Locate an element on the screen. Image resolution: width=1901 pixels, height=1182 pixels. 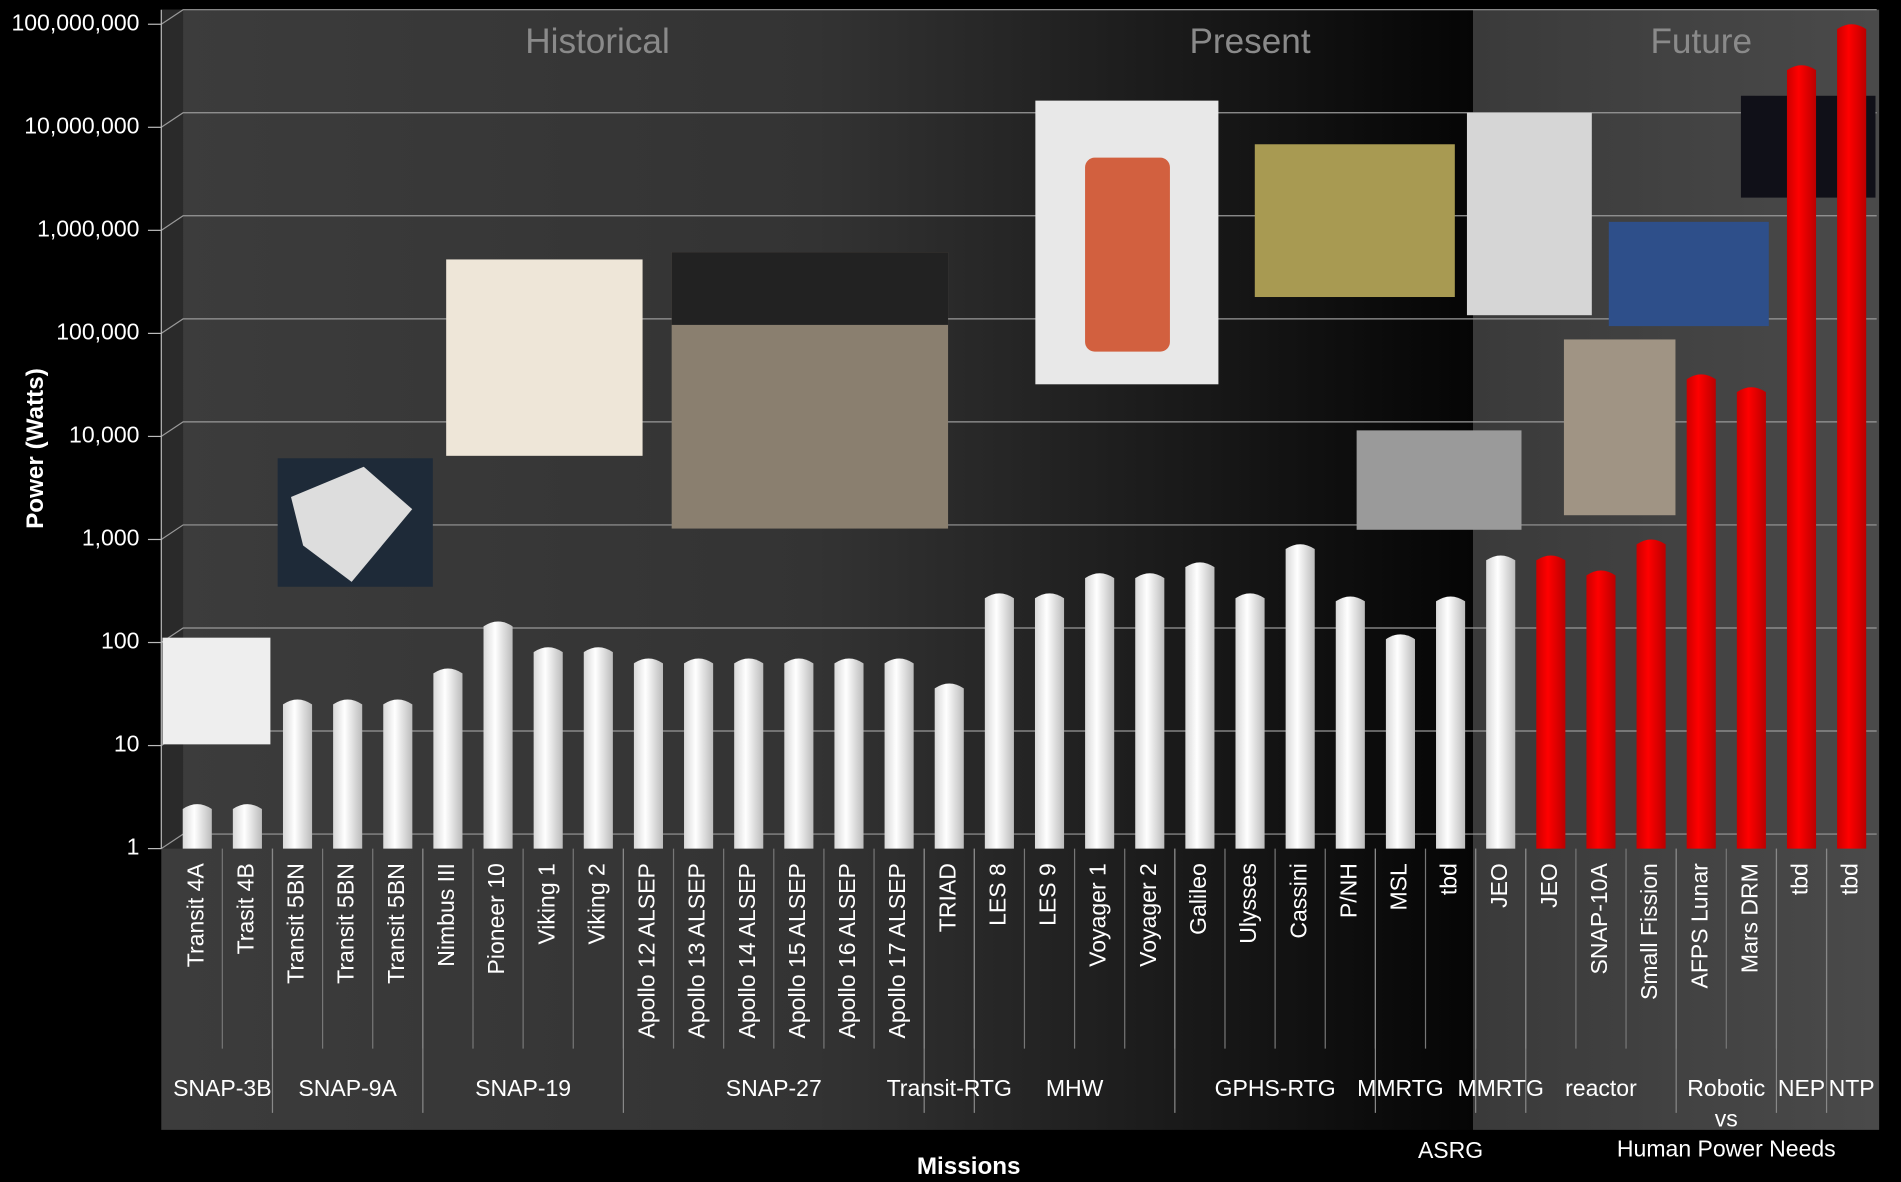
group-label: MHW is located at coordinates (1075, 1088).